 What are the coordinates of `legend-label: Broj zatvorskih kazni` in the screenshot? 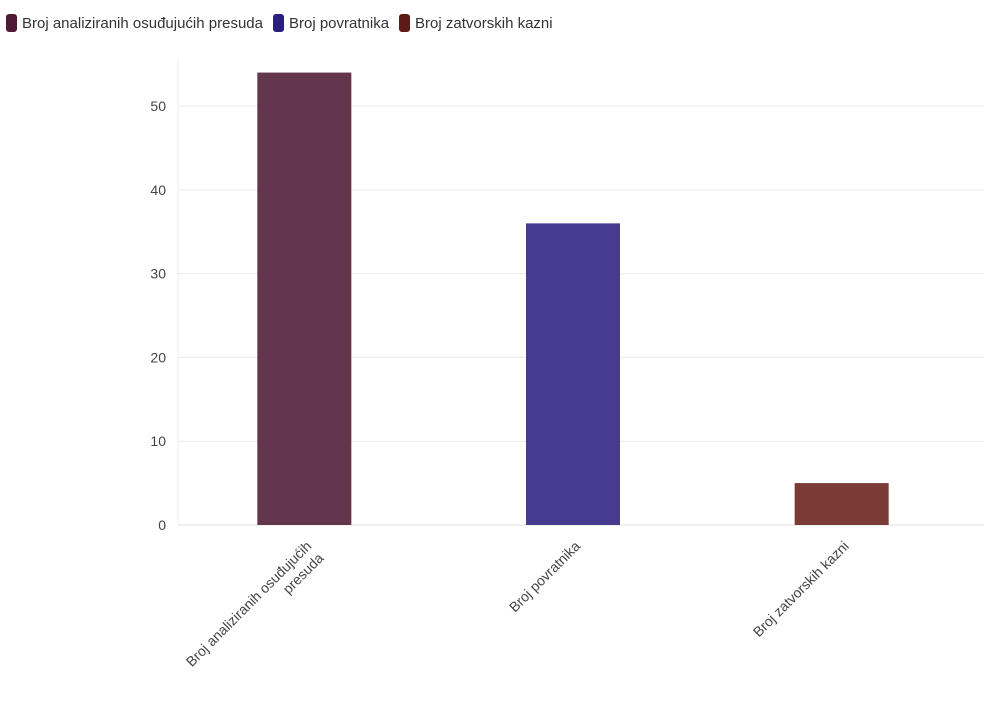 It's located at (484, 23).